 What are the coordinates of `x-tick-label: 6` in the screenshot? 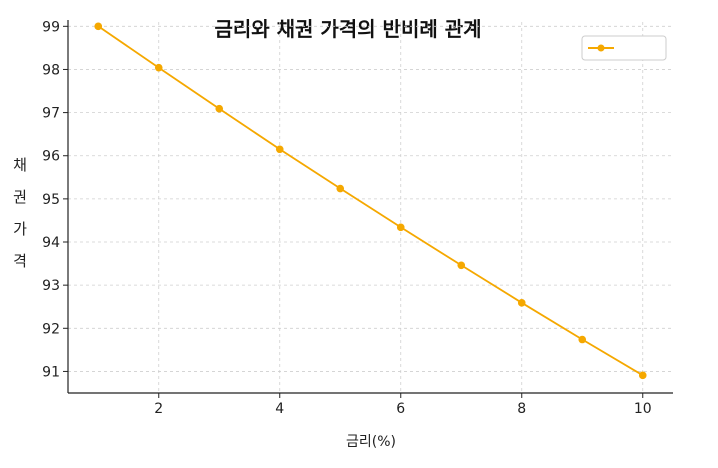 It's located at (400, 409).